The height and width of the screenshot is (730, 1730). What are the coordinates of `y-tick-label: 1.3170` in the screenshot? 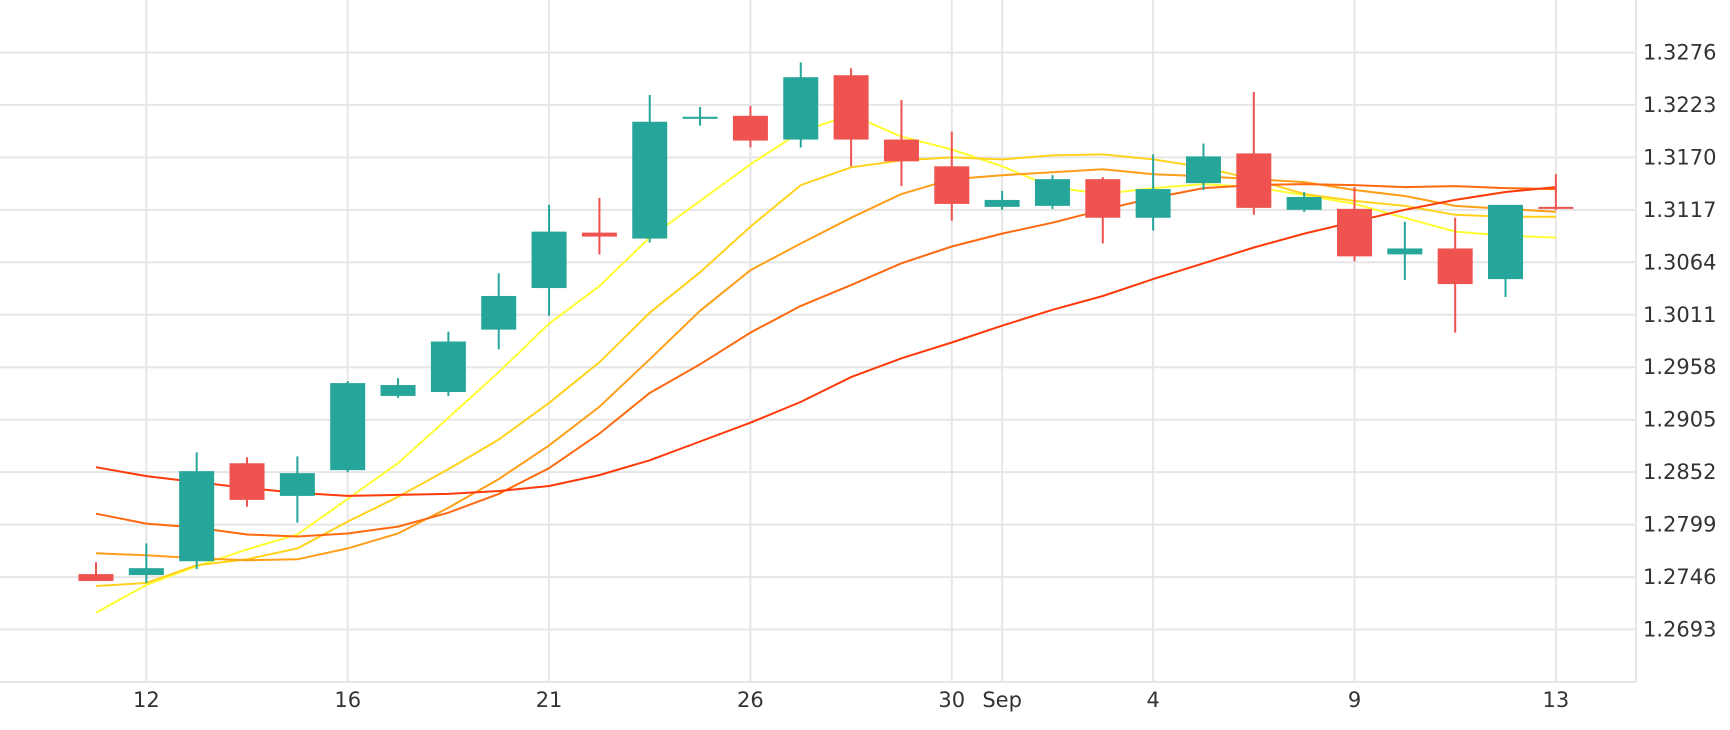 It's located at (1679, 157).